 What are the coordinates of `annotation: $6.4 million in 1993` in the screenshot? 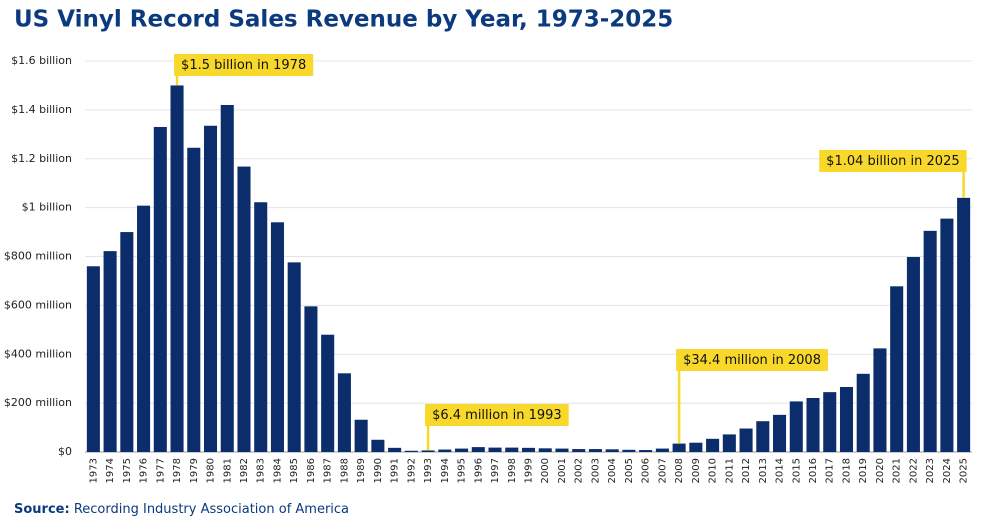 It's located at (497, 427).